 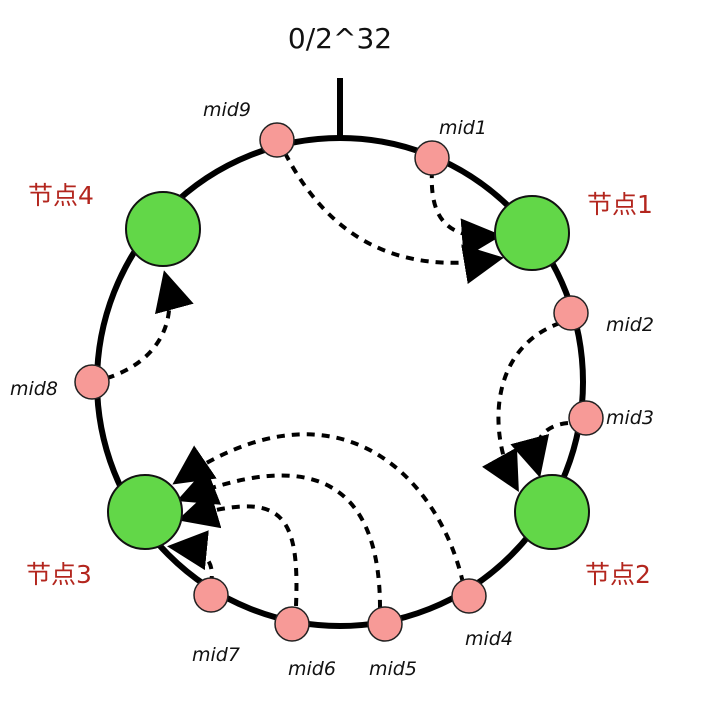 I want to click on arrow-mid2-to-node2, so click(x=521, y=406).